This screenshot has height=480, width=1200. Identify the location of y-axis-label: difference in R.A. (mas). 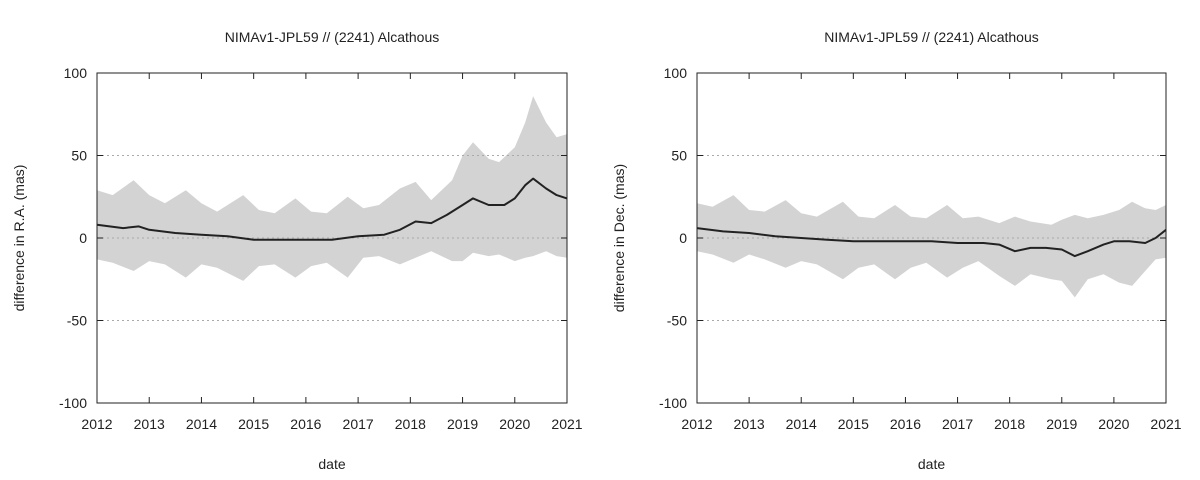
(19, 238).